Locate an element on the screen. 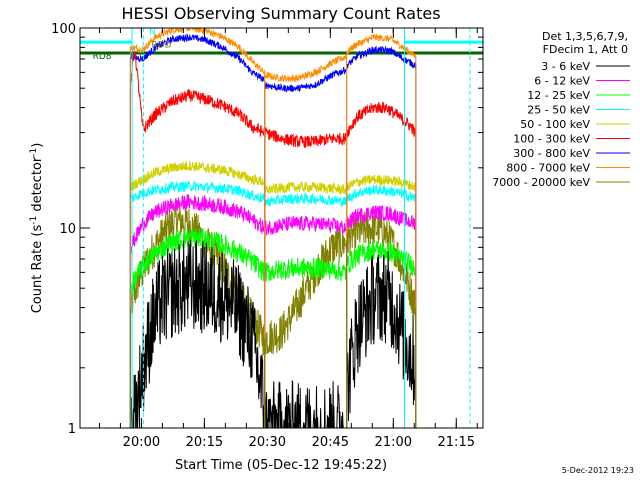 The height and width of the screenshot is (480, 640). legend-label: 12 - 25 keV is located at coordinates (558, 95).